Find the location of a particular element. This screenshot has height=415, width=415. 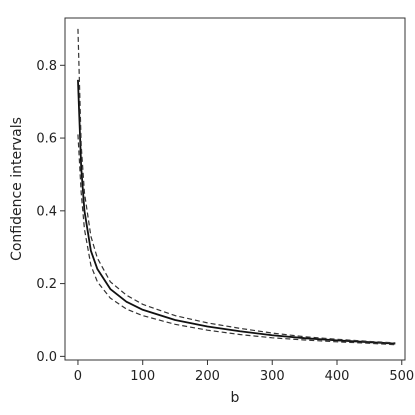

x-tick-label: 500 is located at coordinates (401, 376).